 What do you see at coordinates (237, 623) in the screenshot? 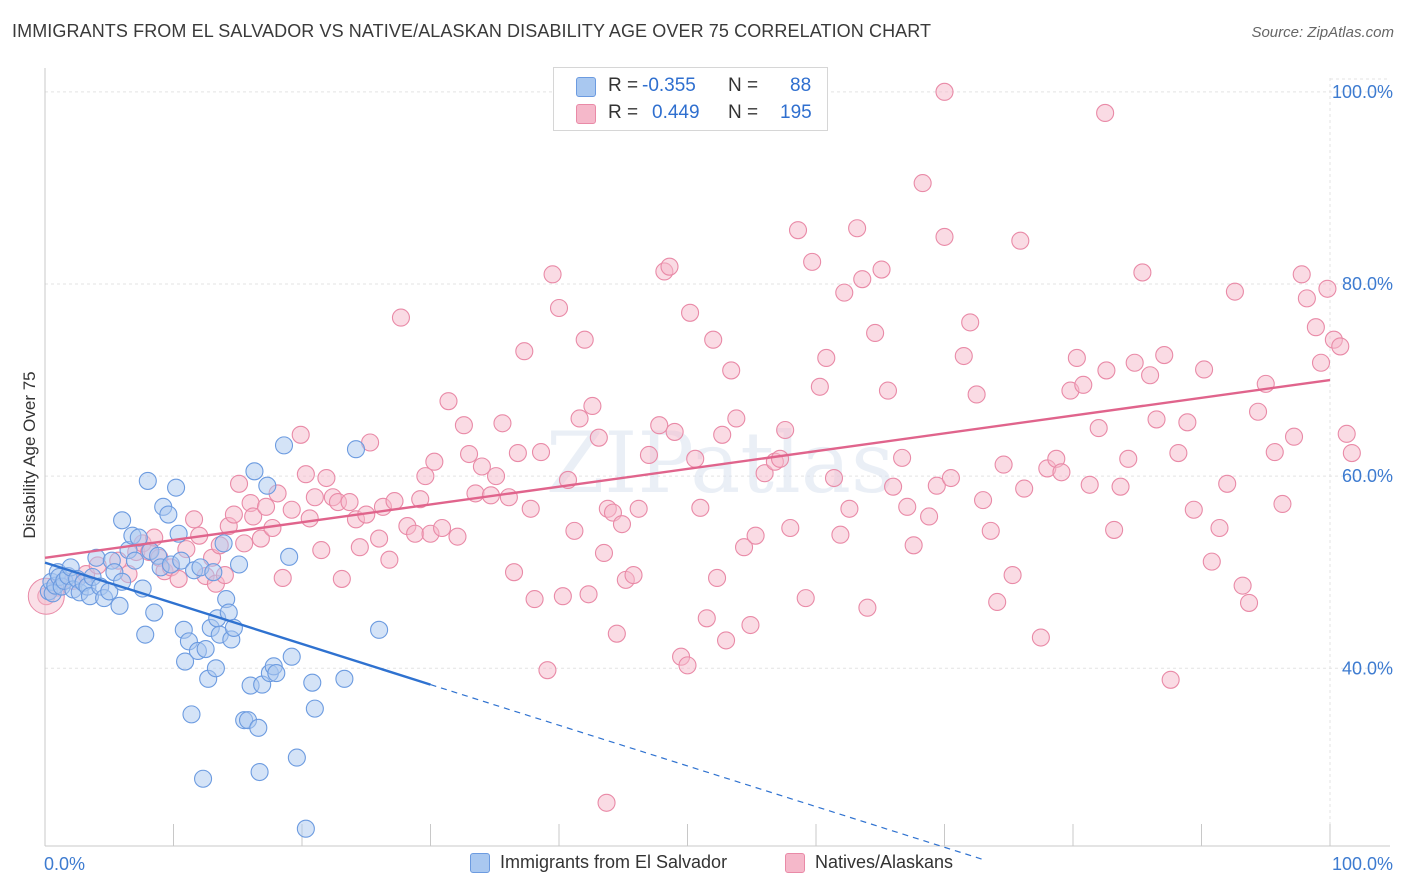
I see `trend-line-blue` at bounding box center [237, 623].